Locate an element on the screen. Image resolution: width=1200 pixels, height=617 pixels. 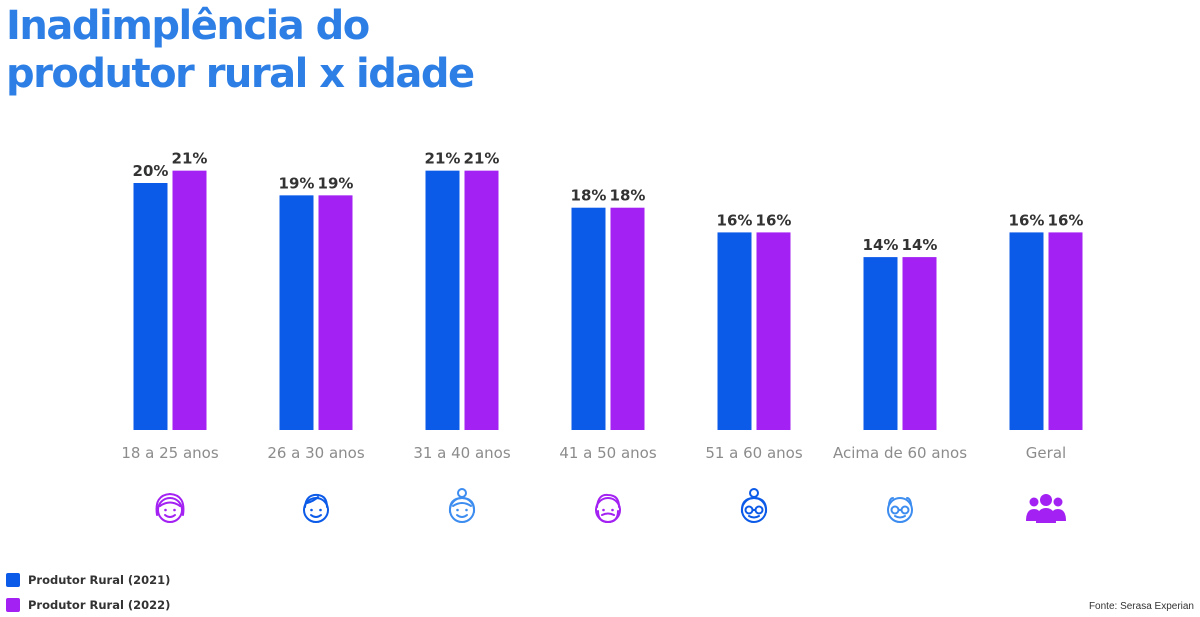
category-label-0: 18 a 25 anos is located at coordinates (170, 453).